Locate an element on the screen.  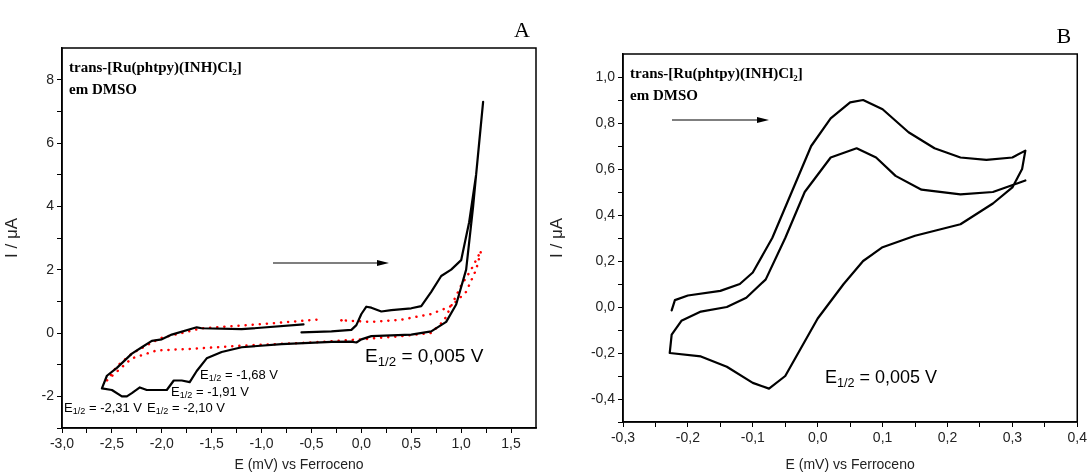
y-tick-label: 0,8 is located at coordinates (605, 121).